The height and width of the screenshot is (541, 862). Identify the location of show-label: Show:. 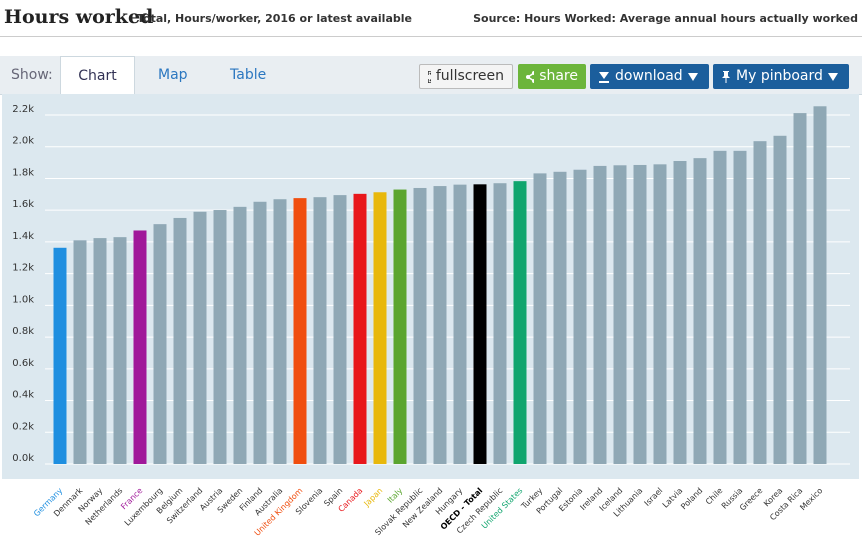
(32, 75).